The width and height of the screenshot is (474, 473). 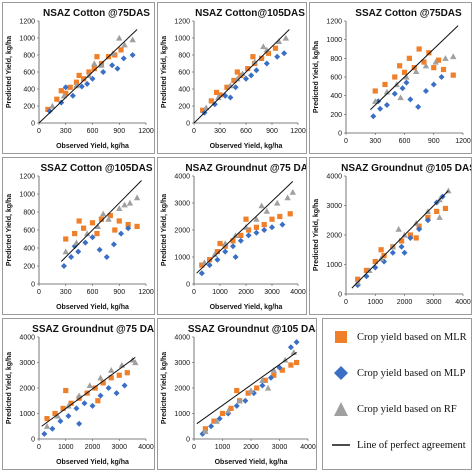 What do you see at coordinates (29, 213) in the screenshot?
I see `y-tick-label: 800` at bounding box center [29, 213].